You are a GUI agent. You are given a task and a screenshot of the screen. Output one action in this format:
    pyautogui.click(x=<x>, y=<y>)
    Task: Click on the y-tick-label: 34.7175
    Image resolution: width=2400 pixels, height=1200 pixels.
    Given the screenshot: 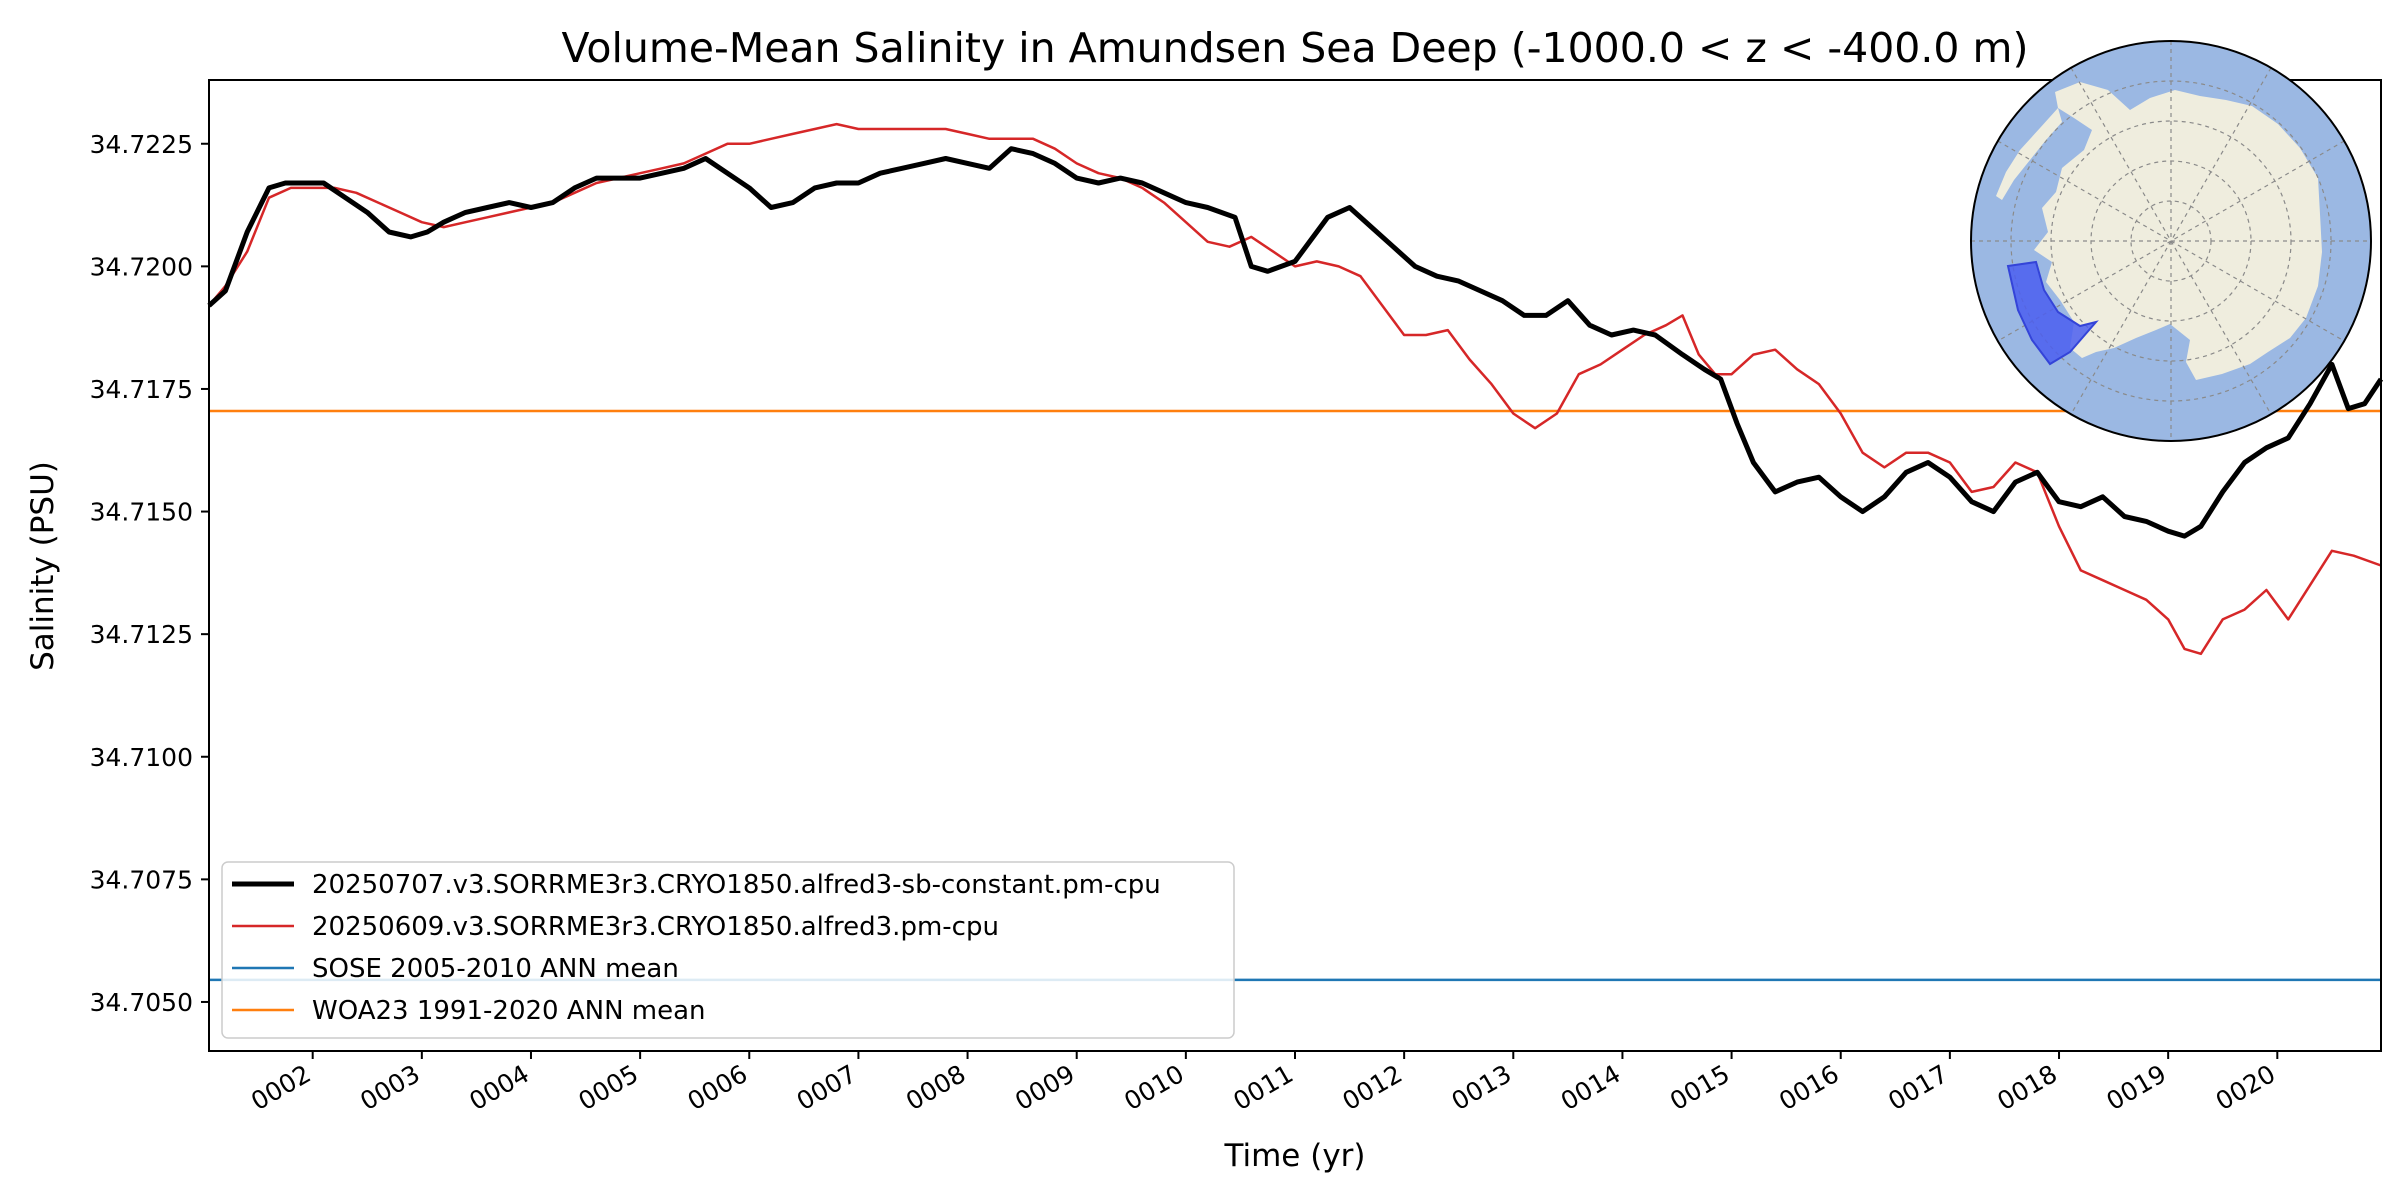 What is the action you would take?
    pyautogui.click(x=141, y=389)
    